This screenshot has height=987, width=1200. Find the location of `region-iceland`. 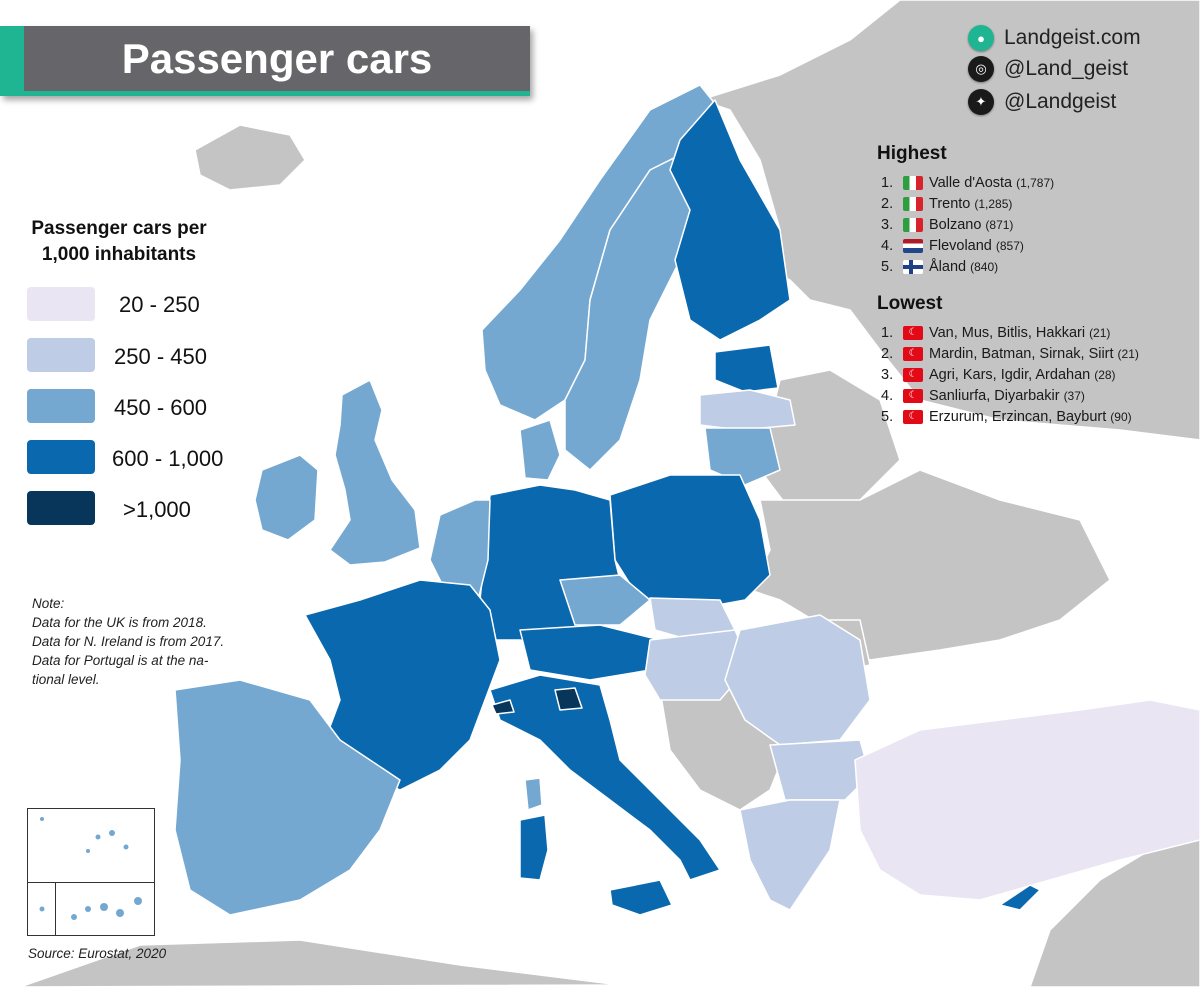

region-iceland is located at coordinates (250, 157).